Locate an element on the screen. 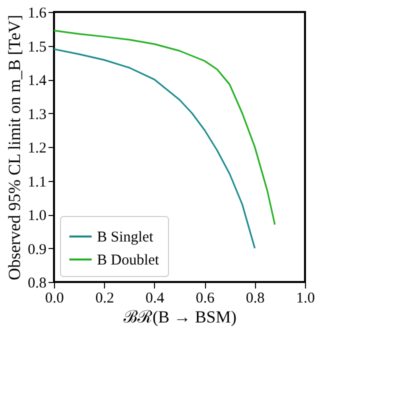 The image size is (400, 397). x-tick-label: 0.8 is located at coordinates (255, 298).